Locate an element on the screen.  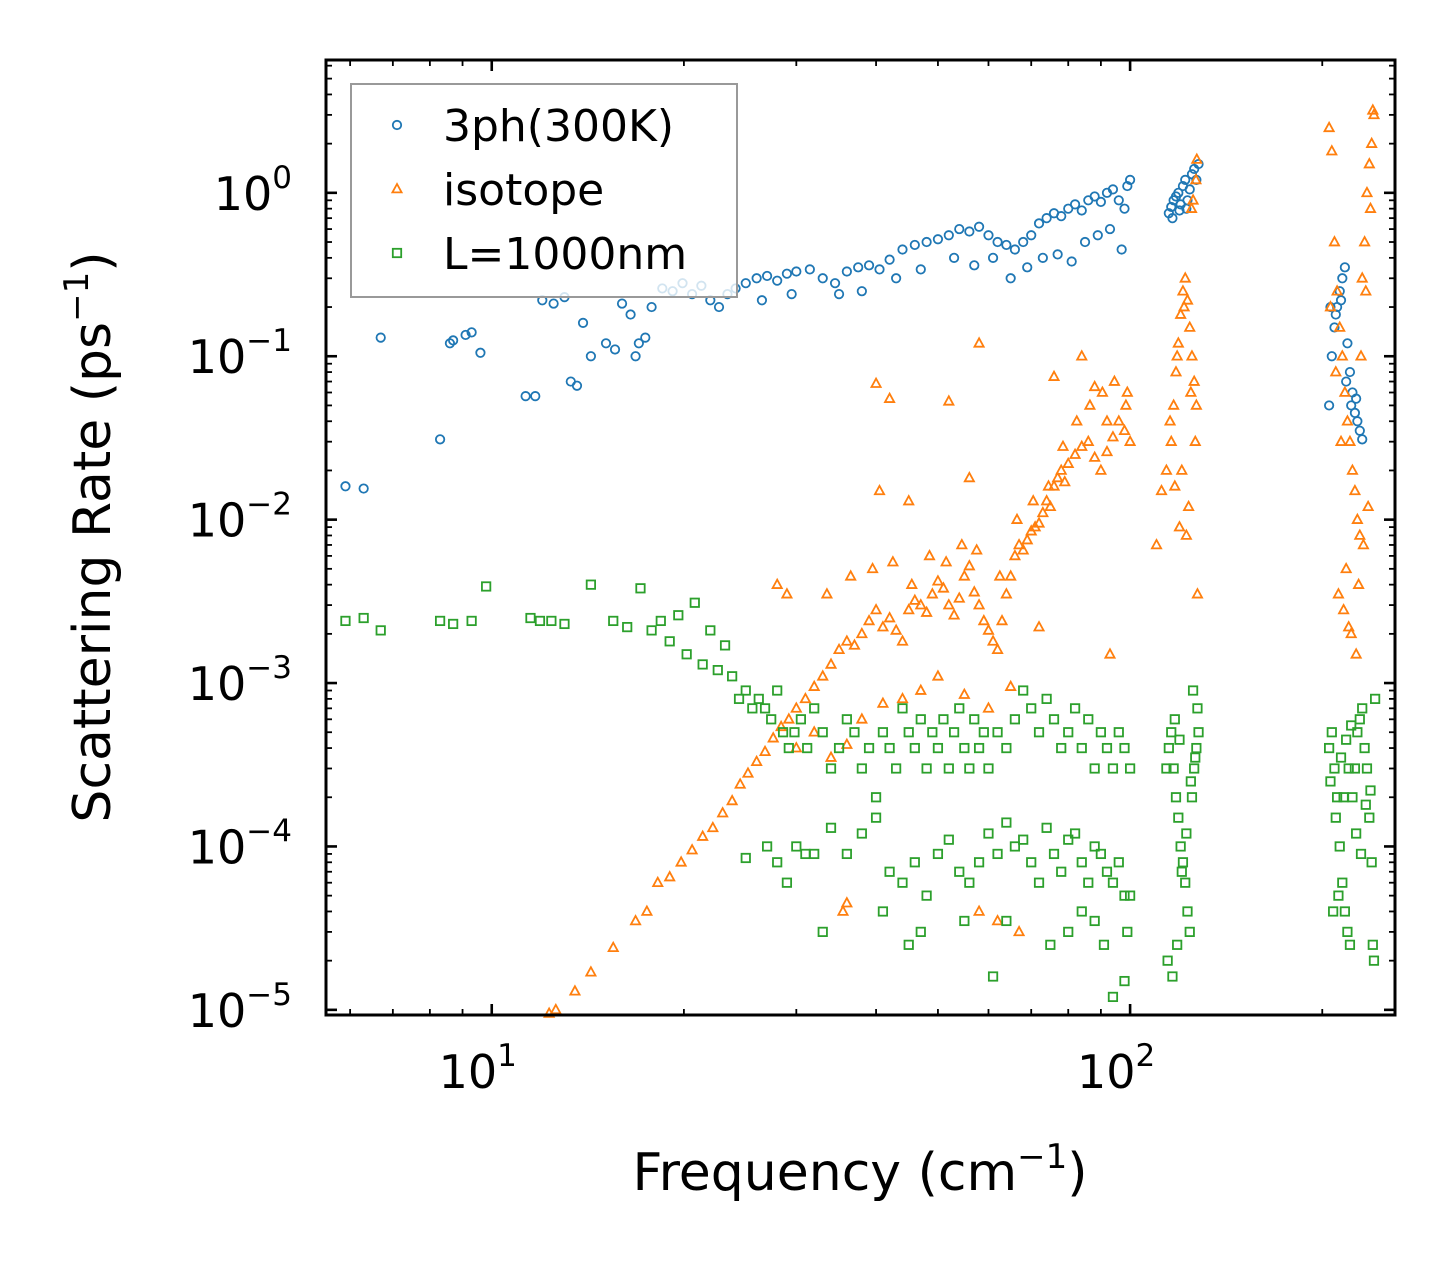
y-tick-label: 10−2 is located at coordinates (240, 517).